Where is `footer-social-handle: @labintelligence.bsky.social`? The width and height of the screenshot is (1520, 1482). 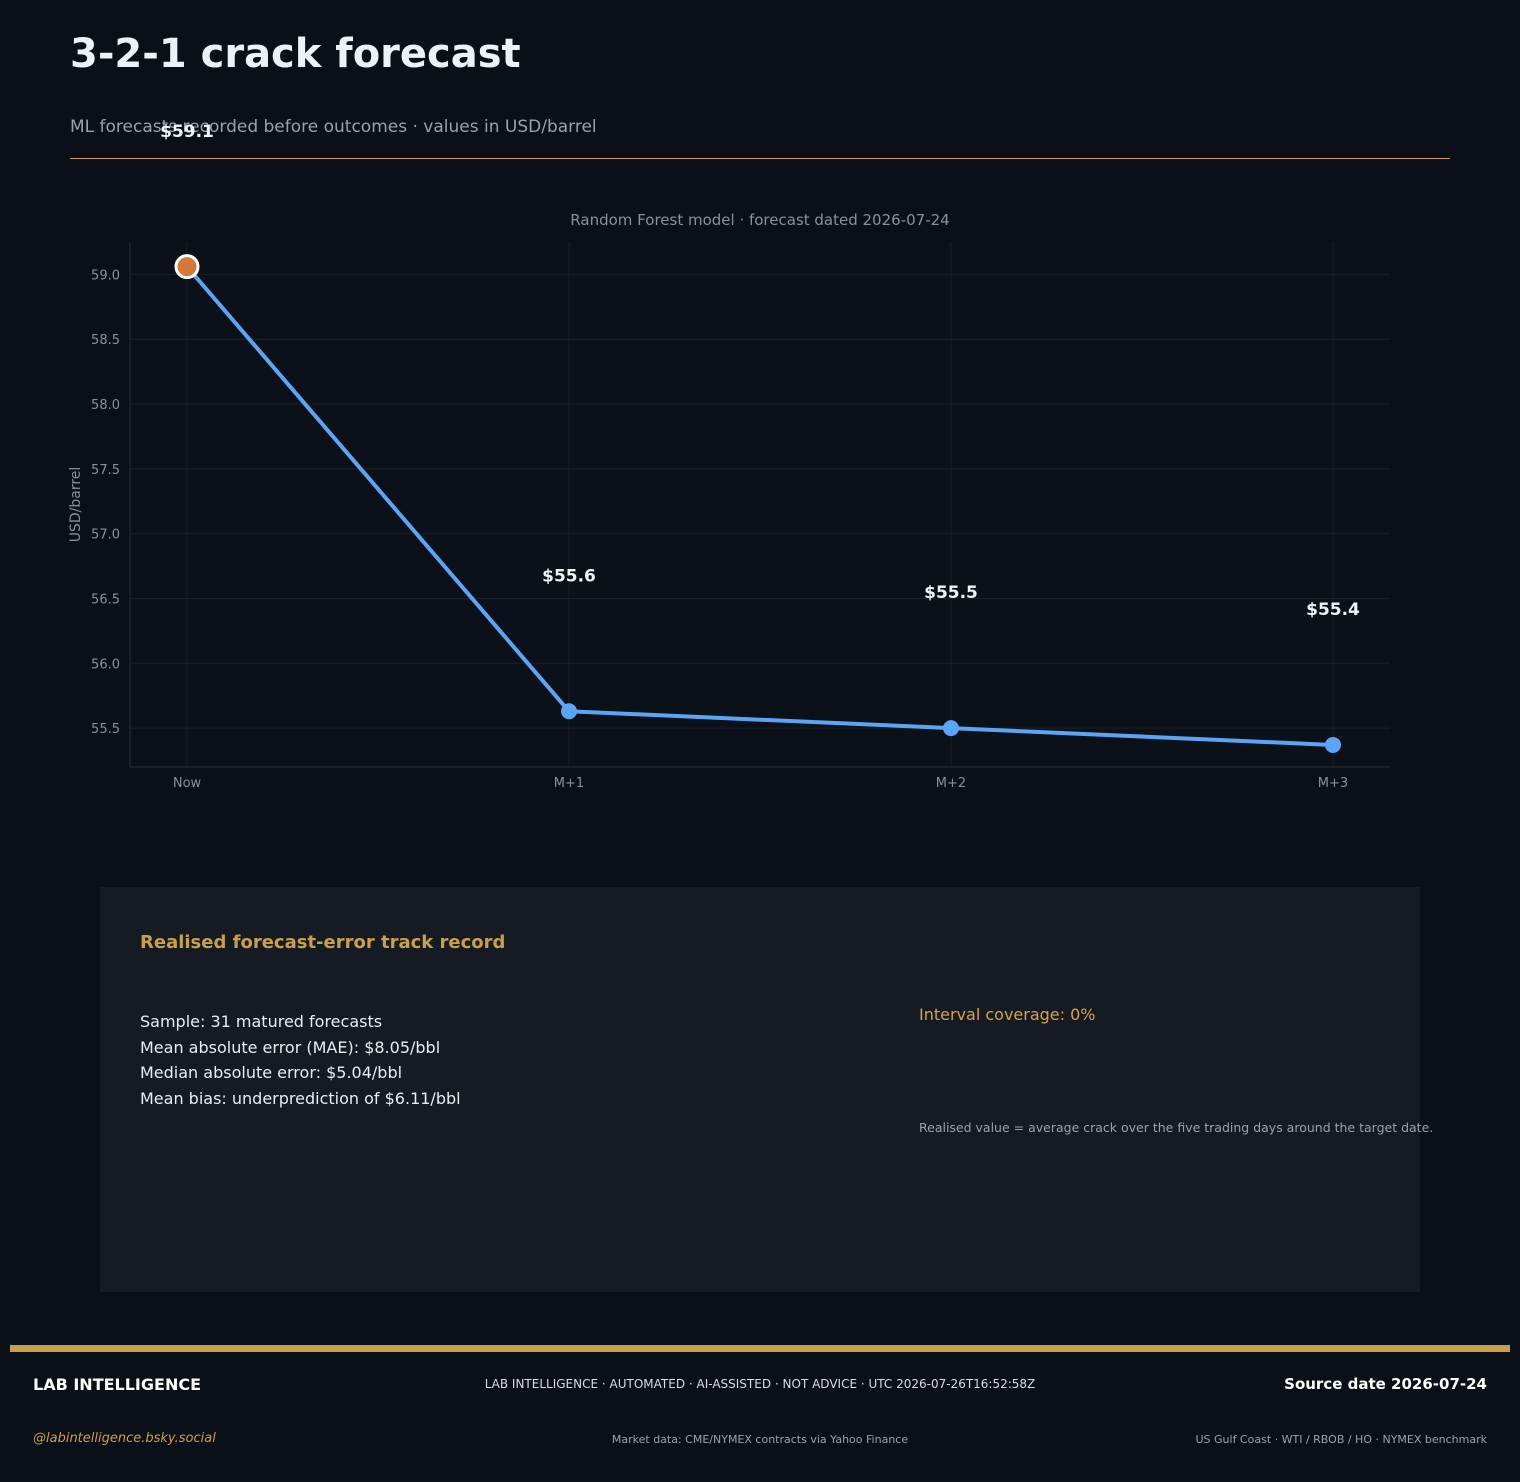 footer-social-handle: @labintelligence.bsky.social is located at coordinates (124, 1438).